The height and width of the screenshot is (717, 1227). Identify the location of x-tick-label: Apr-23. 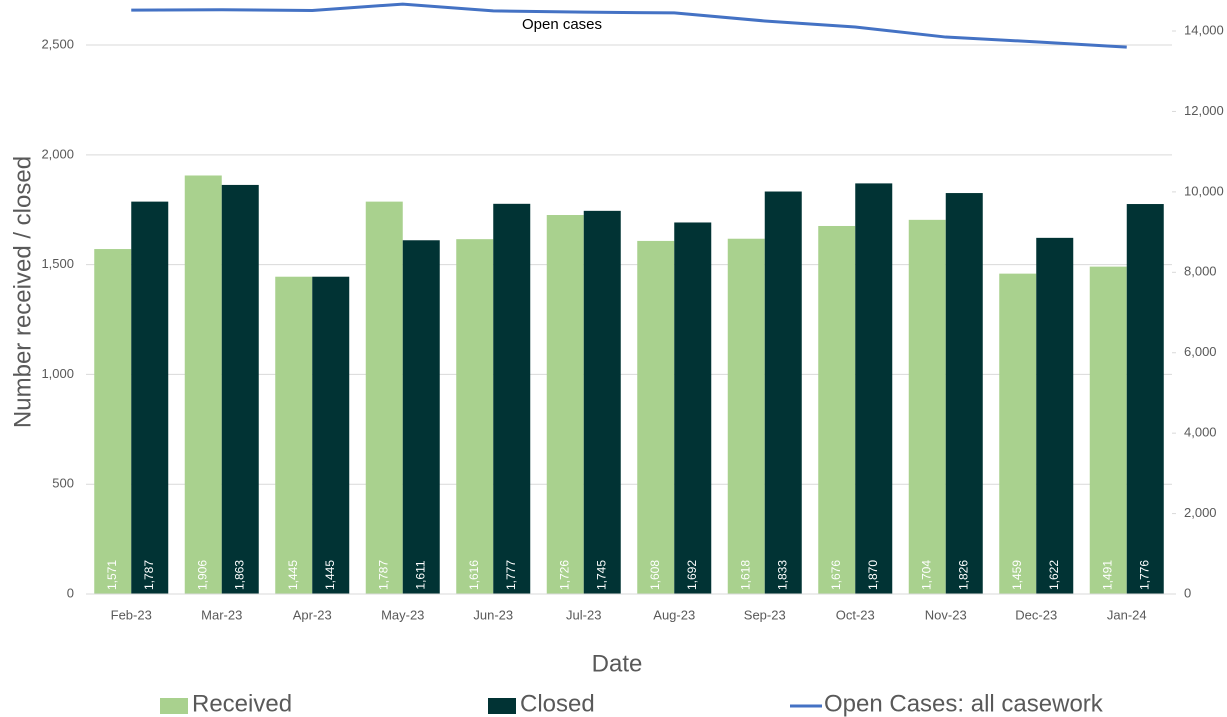
(312, 614).